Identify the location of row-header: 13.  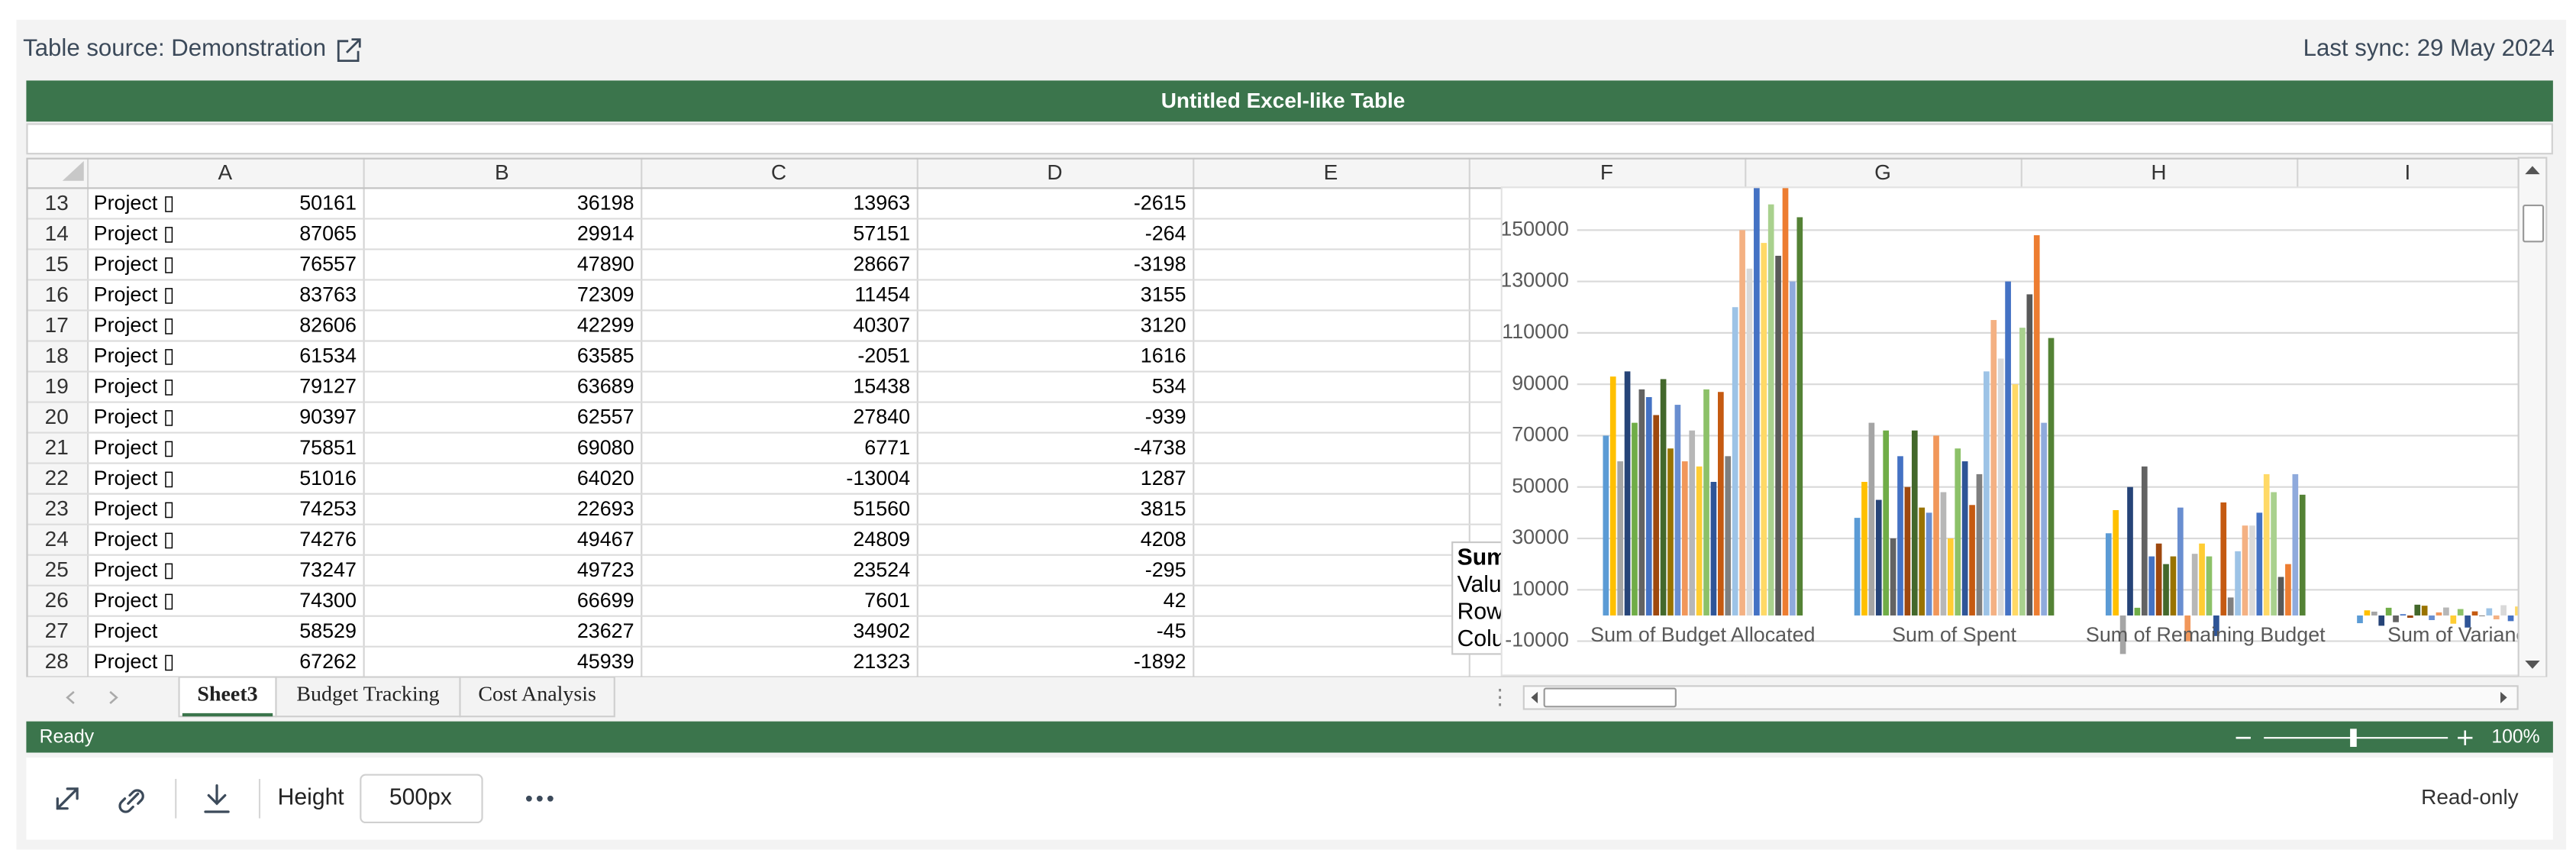
(57, 203).